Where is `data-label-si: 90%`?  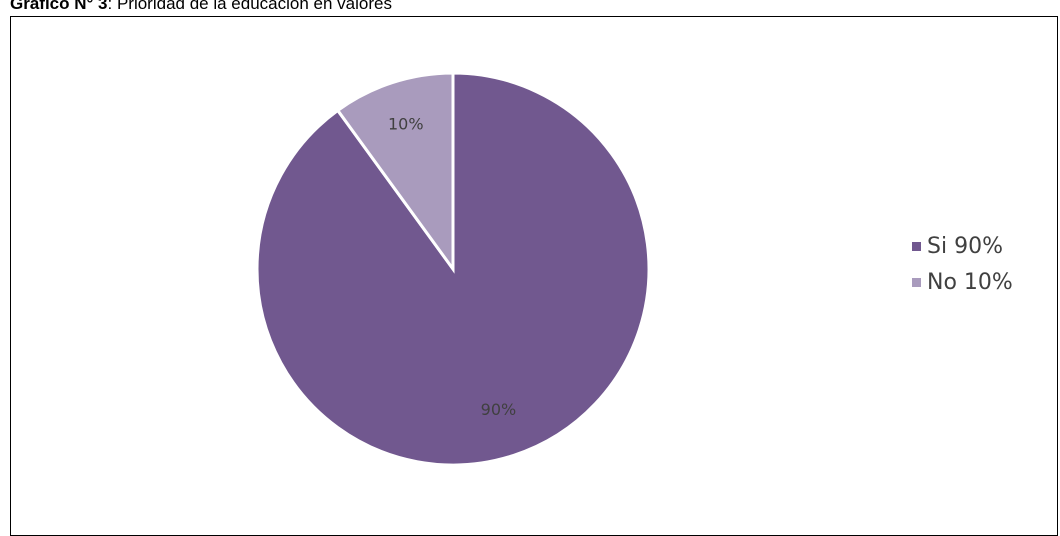 data-label-si: 90% is located at coordinates (499, 409).